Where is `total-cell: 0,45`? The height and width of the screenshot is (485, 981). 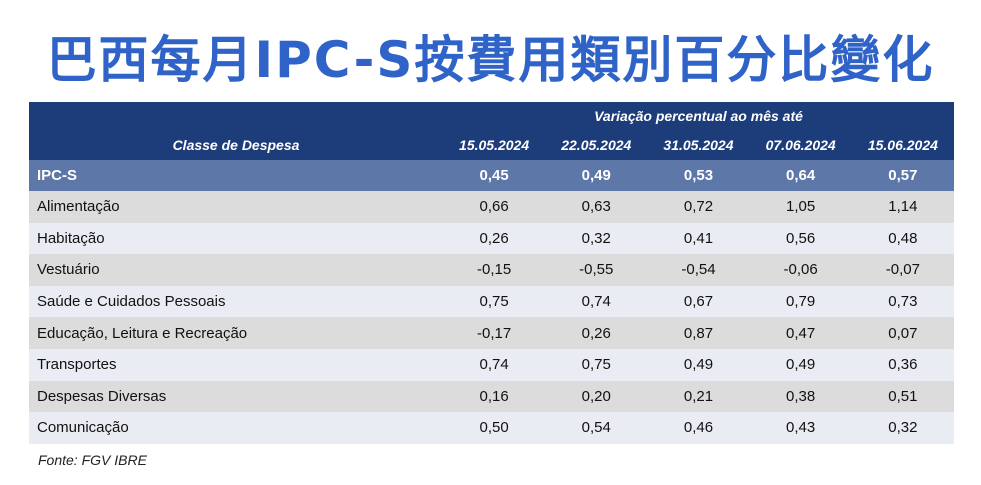
total-cell: 0,45 is located at coordinates (494, 175).